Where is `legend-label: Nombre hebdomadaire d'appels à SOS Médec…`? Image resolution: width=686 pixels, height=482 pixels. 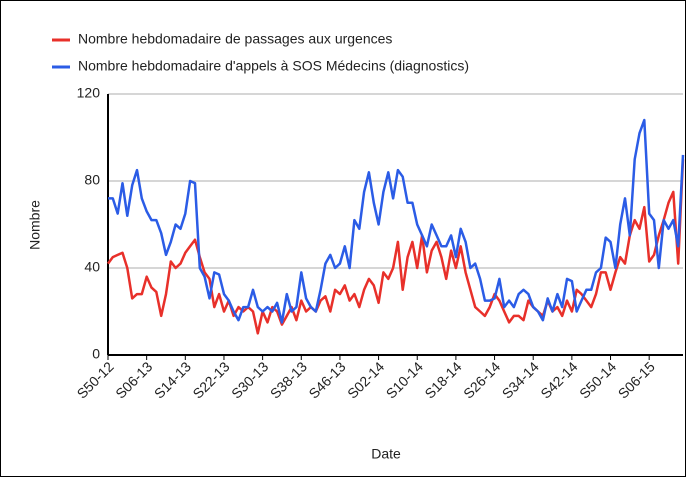
legend-label: Nombre hebdomadaire d'appels à SOS Médec… is located at coordinates (273, 66).